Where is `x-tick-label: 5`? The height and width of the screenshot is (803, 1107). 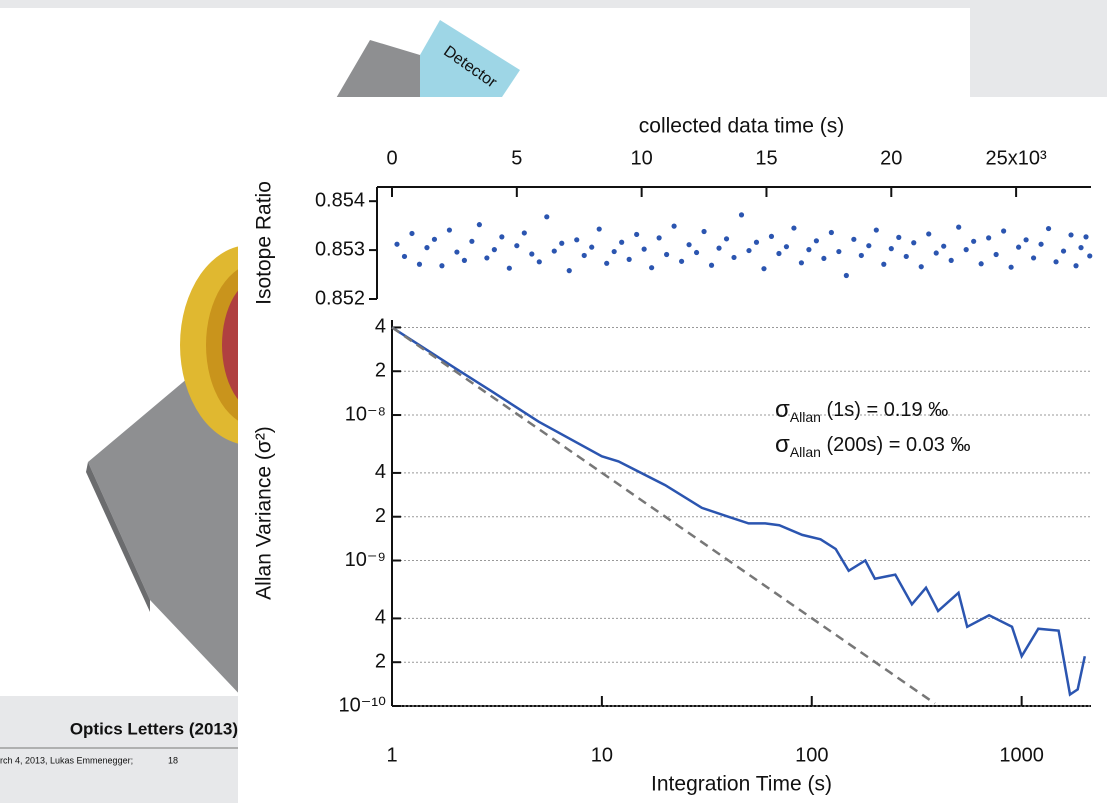 x-tick-label: 5 is located at coordinates (516, 158).